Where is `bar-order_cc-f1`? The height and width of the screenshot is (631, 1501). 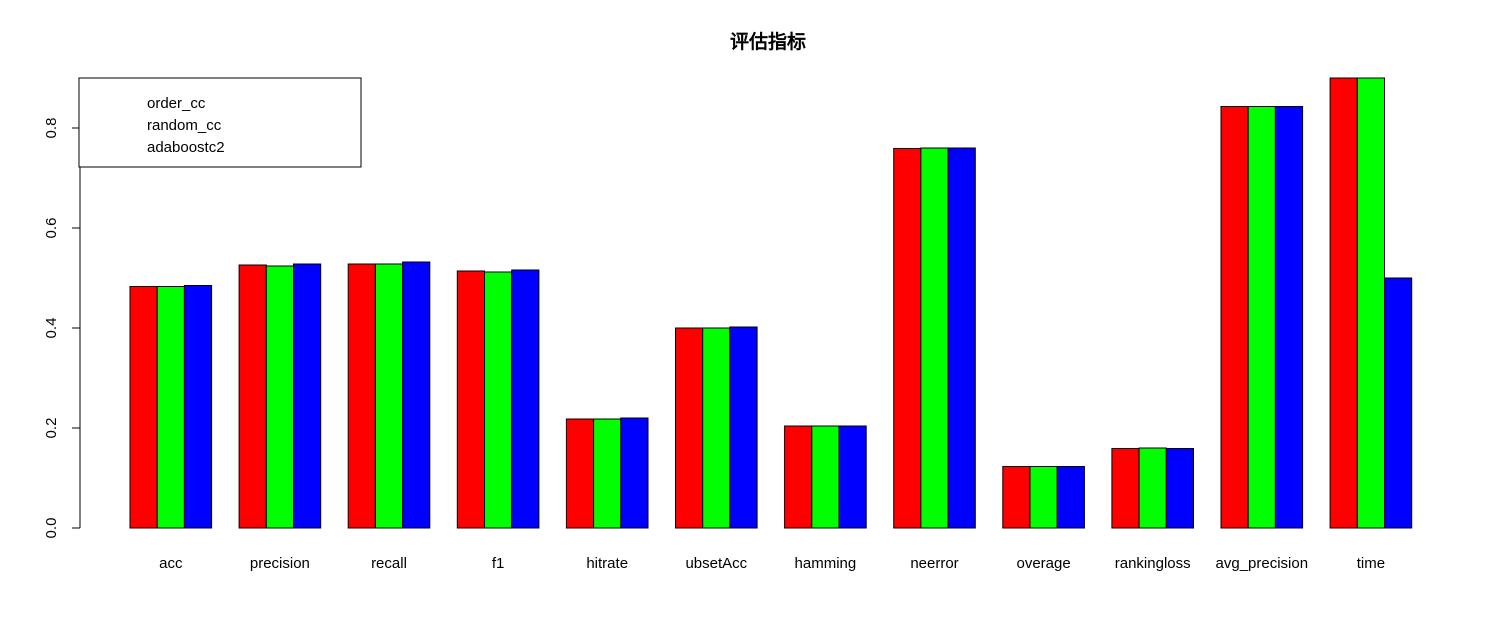 bar-order_cc-f1 is located at coordinates (470, 399).